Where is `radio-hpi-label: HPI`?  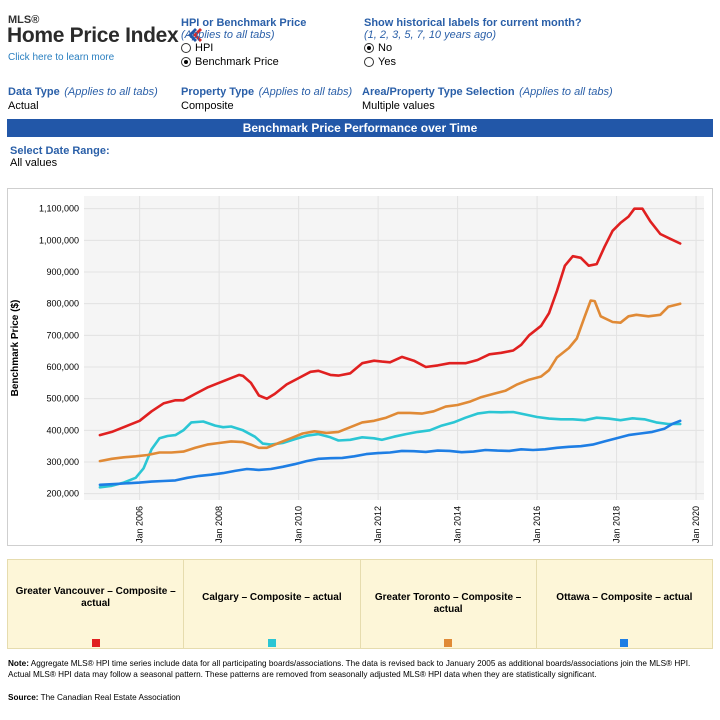 radio-hpi-label: HPI is located at coordinates (204, 48).